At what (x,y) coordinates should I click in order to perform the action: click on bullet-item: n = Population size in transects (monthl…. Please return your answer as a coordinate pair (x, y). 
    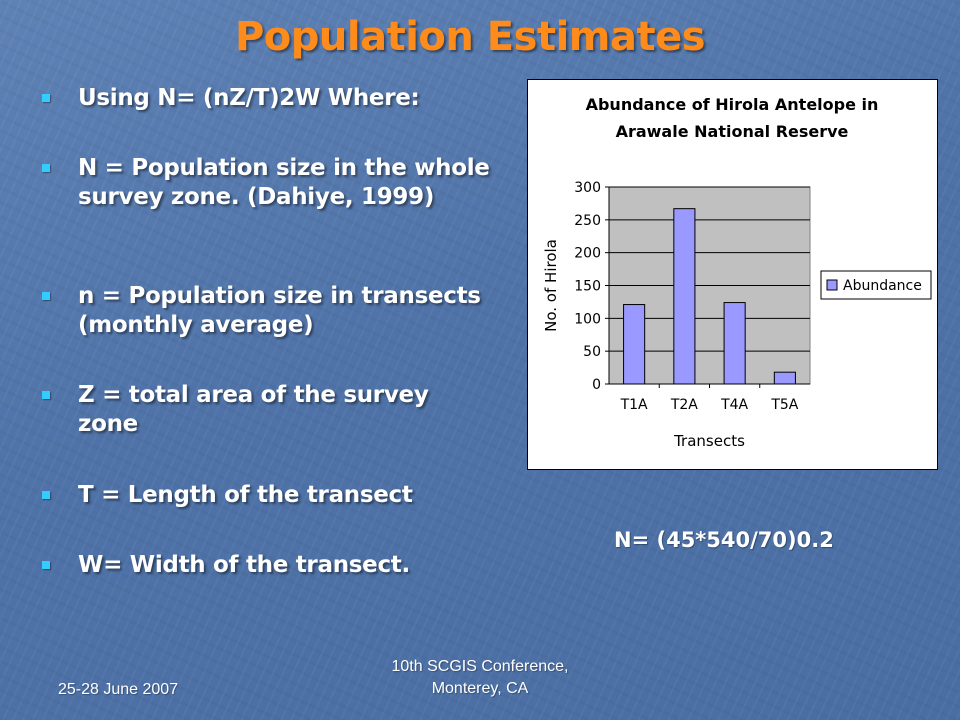
    Looking at the image, I should click on (267, 311).